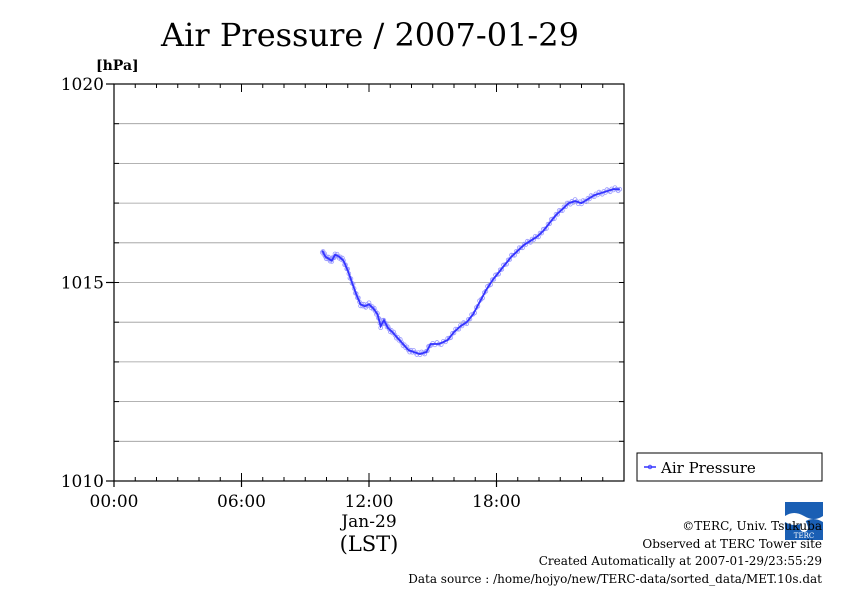 The width and height of the screenshot is (842, 595). What do you see at coordinates (650, 467) in the screenshot?
I see `legend-marker` at bounding box center [650, 467].